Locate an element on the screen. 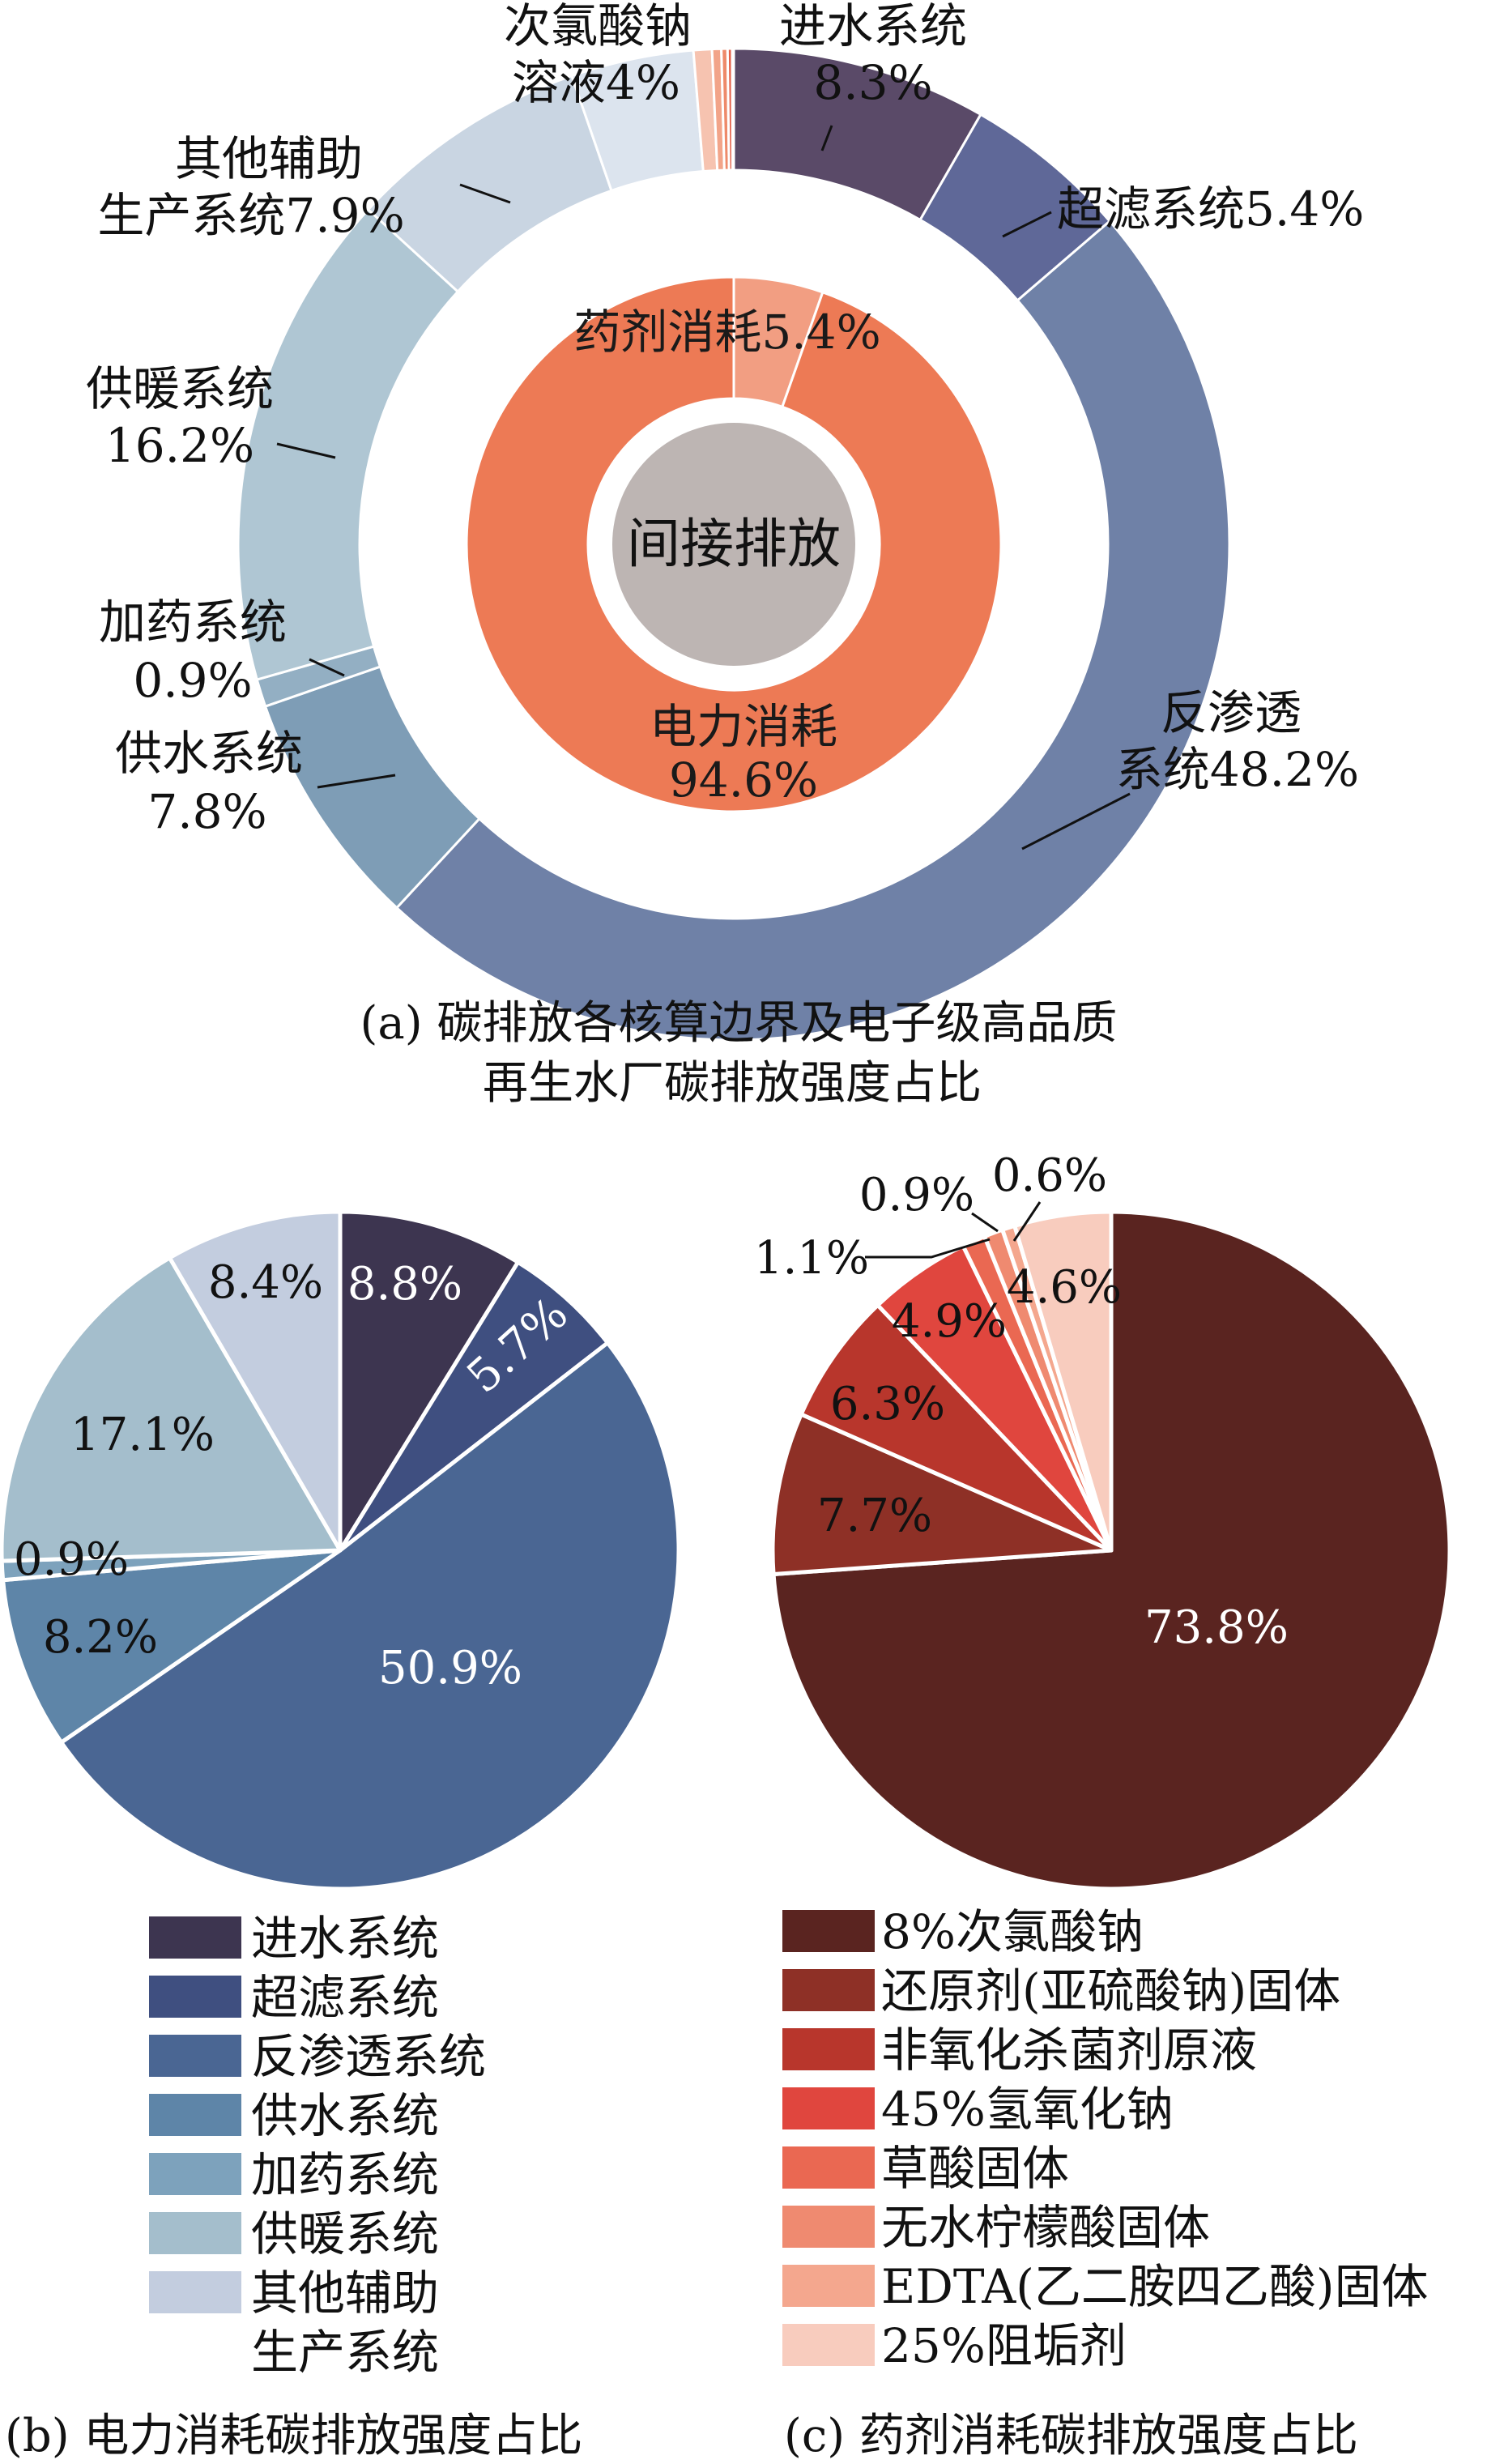 The width and height of the screenshot is (1487, 2464). slice-label-other: 8.4% is located at coordinates (265, 1282).